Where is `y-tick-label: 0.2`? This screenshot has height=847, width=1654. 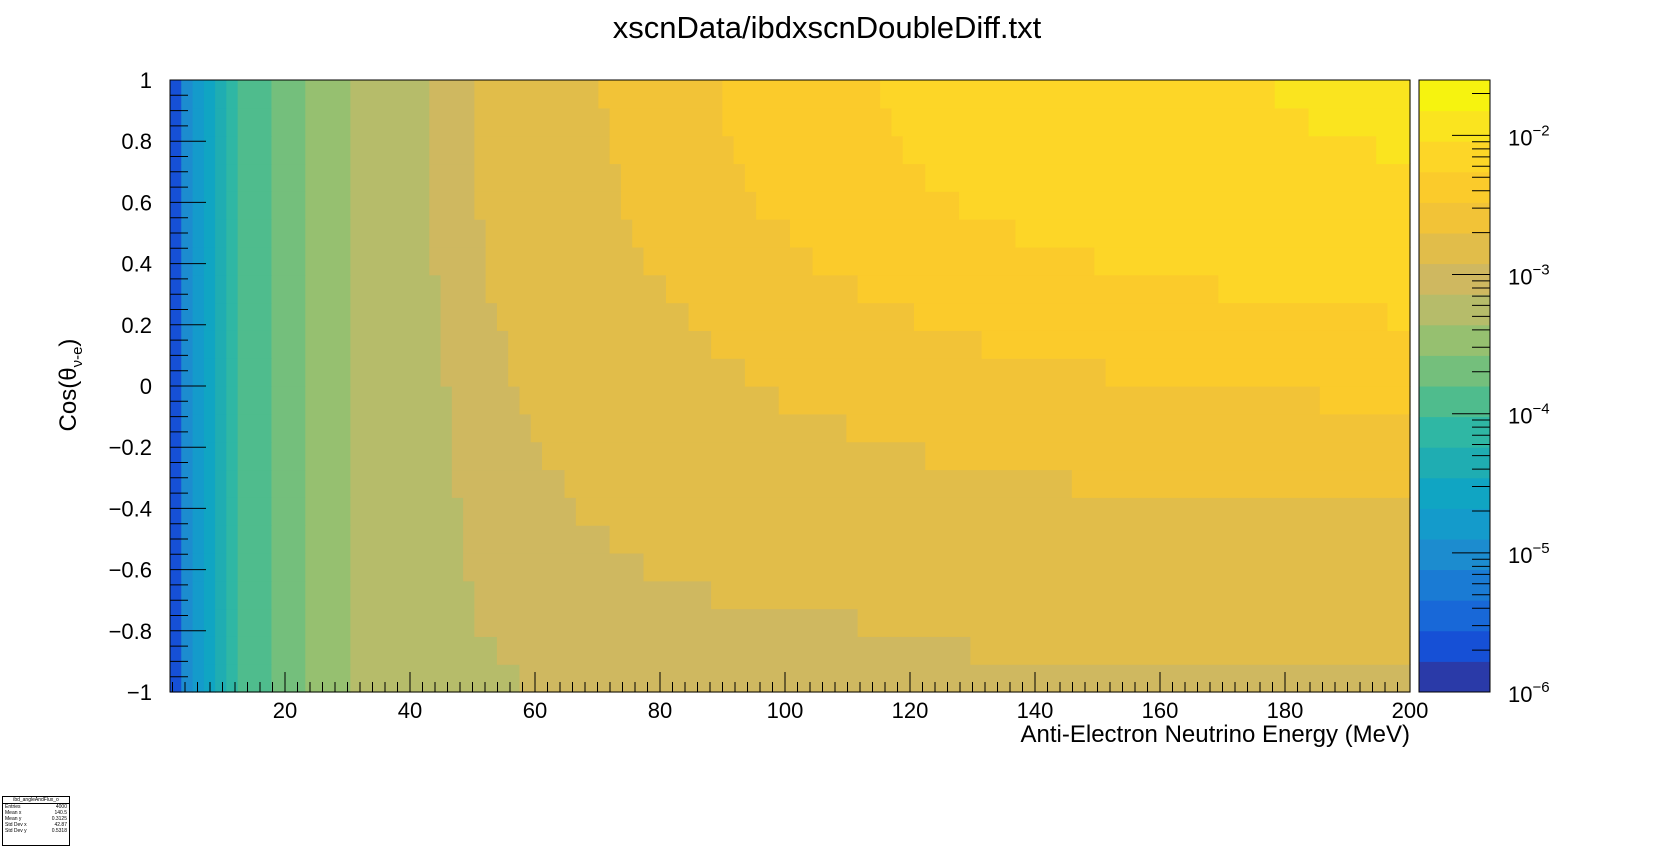
y-tick-label: 0.2 is located at coordinates (136, 325).